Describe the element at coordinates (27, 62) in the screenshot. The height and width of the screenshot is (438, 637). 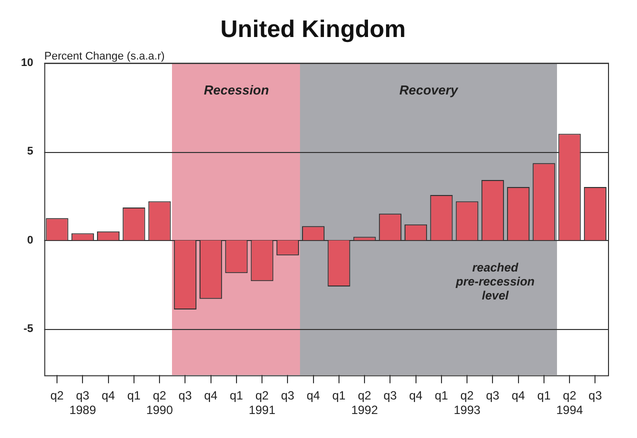
I see `y-tick-label: 10` at that location.